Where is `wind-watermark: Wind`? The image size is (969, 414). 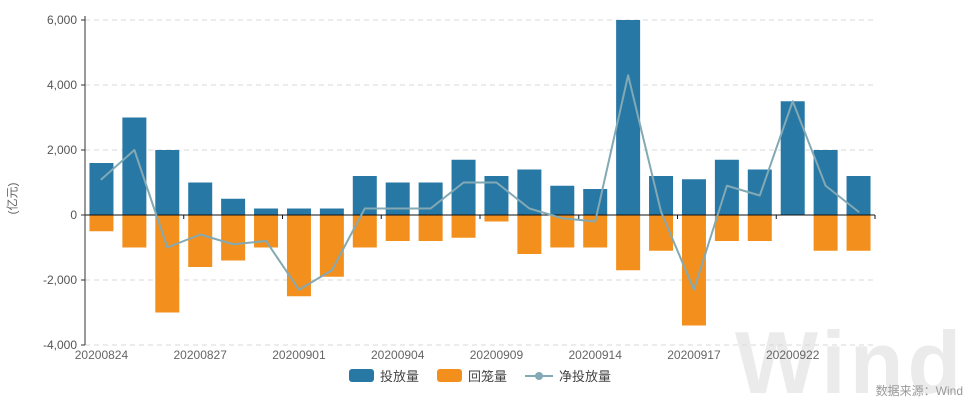
wind-watermark: Wind is located at coordinates (850, 362).